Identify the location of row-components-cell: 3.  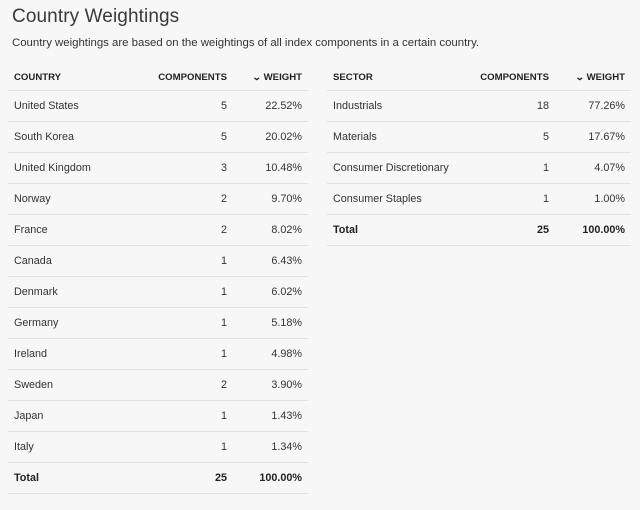
(188, 168).